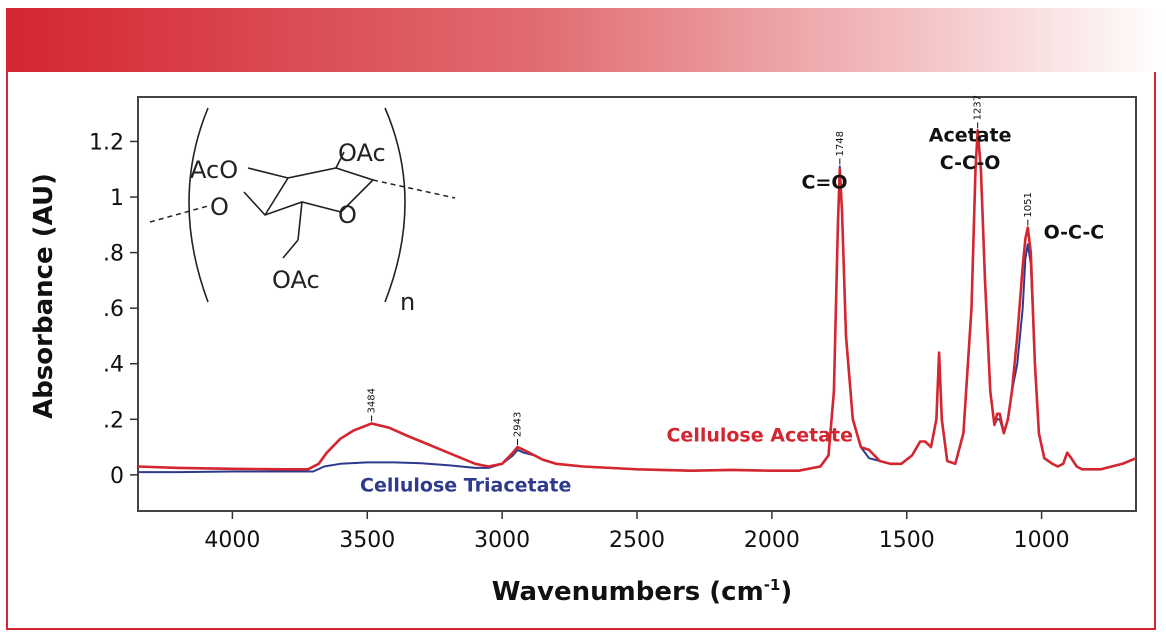  I want to click on dashed-bond-left, so click(179, 214).